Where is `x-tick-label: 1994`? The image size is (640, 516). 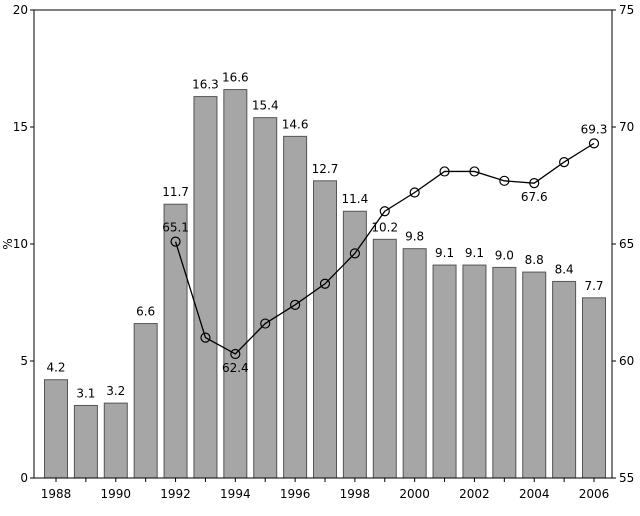 x-tick-label: 1994 is located at coordinates (235, 494).